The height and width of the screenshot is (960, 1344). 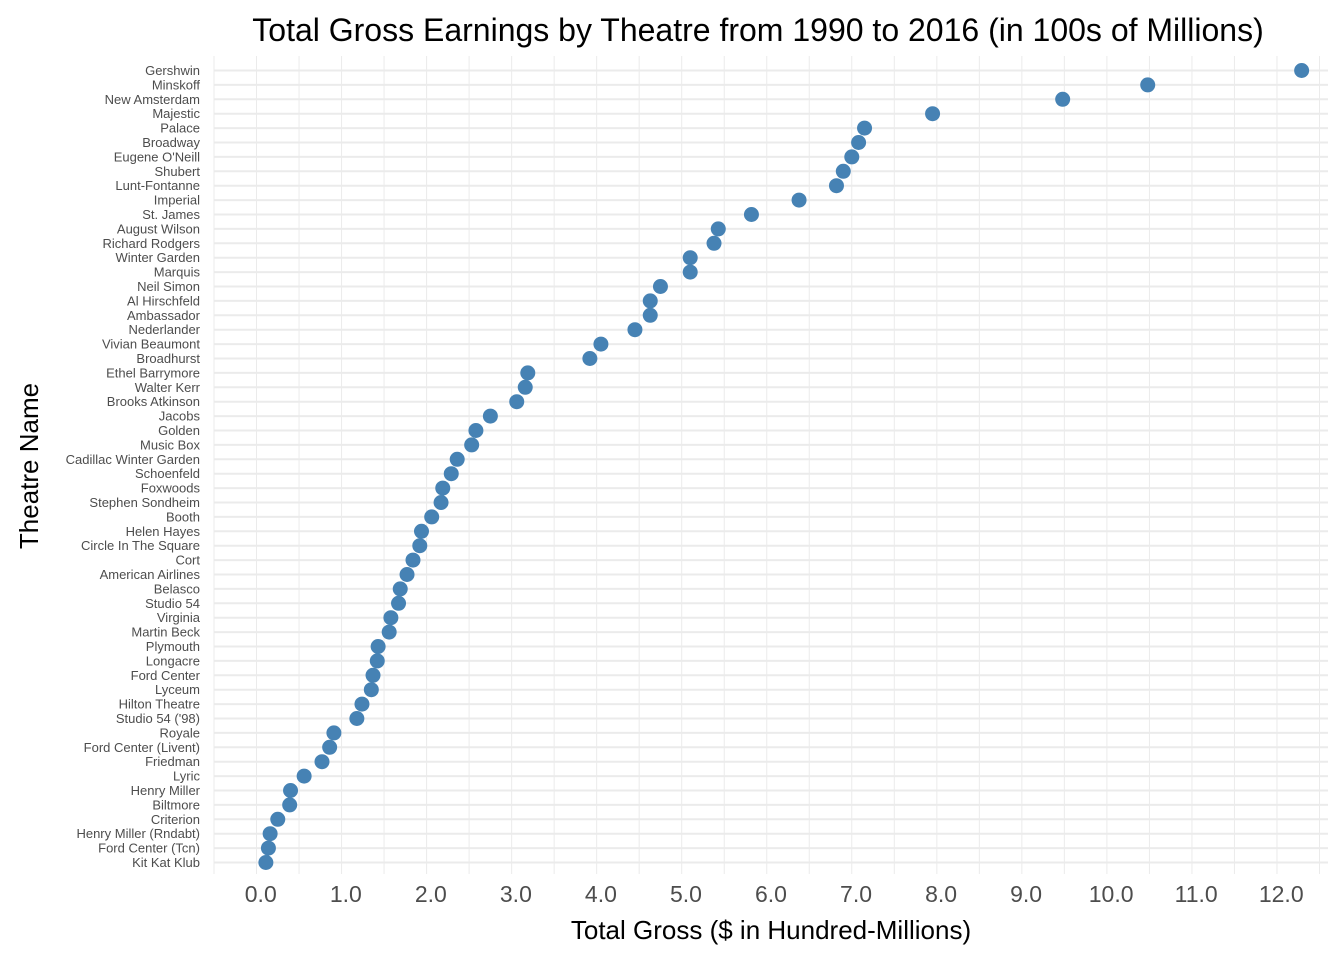 What do you see at coordinates (171, 488) in the screenshot?
I see `y-tick-label: Foxwoods` at bounding box center [171, 488].